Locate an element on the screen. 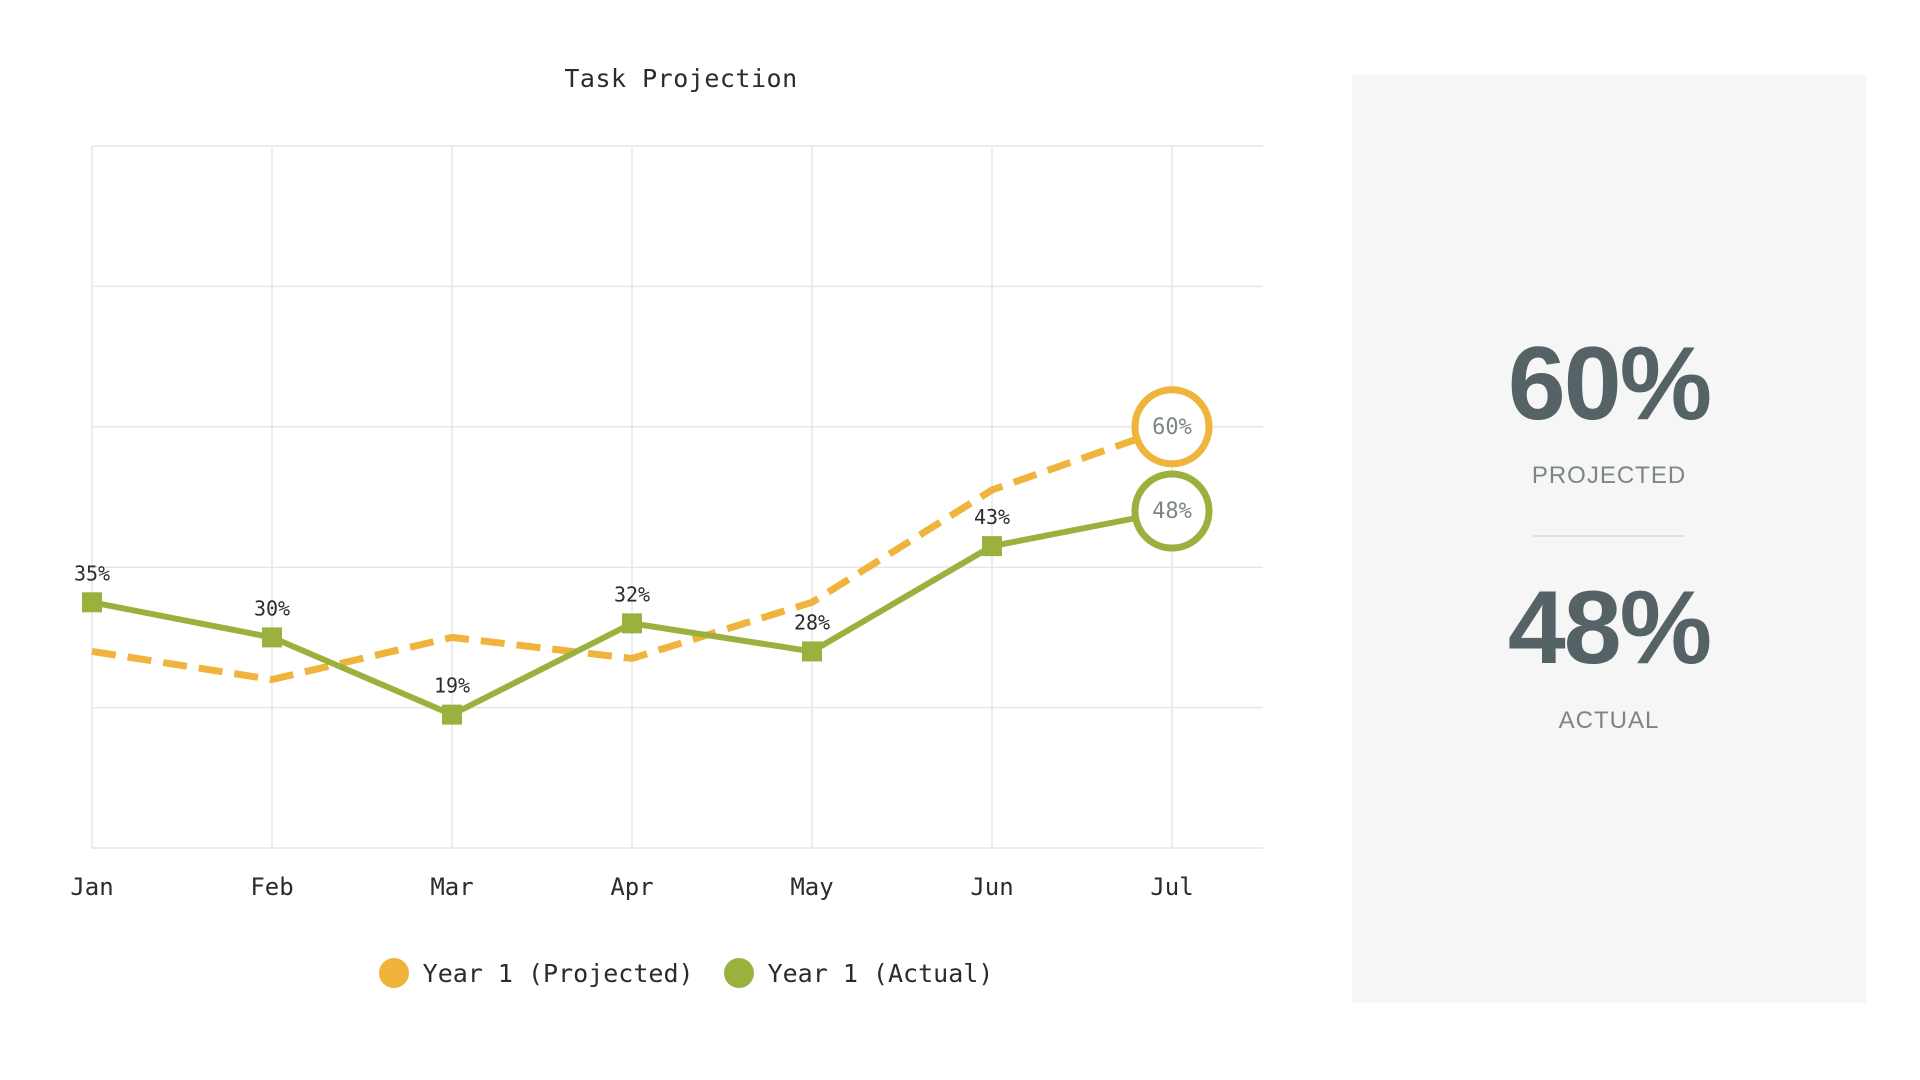 The image size is (1920, 1080). chart-legend: Year 1 (Projected) Year 1 (Actual) is located at coordinates (686, 973).